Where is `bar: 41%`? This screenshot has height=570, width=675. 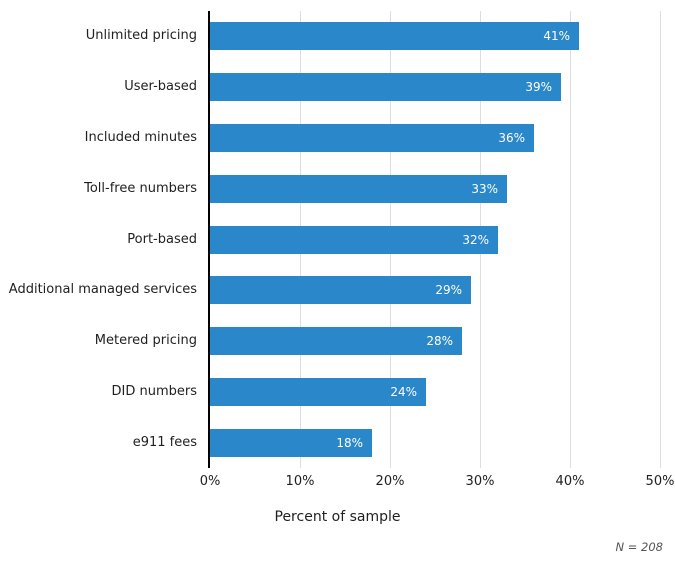 bar: 41% is located at coordinates (394, 36).